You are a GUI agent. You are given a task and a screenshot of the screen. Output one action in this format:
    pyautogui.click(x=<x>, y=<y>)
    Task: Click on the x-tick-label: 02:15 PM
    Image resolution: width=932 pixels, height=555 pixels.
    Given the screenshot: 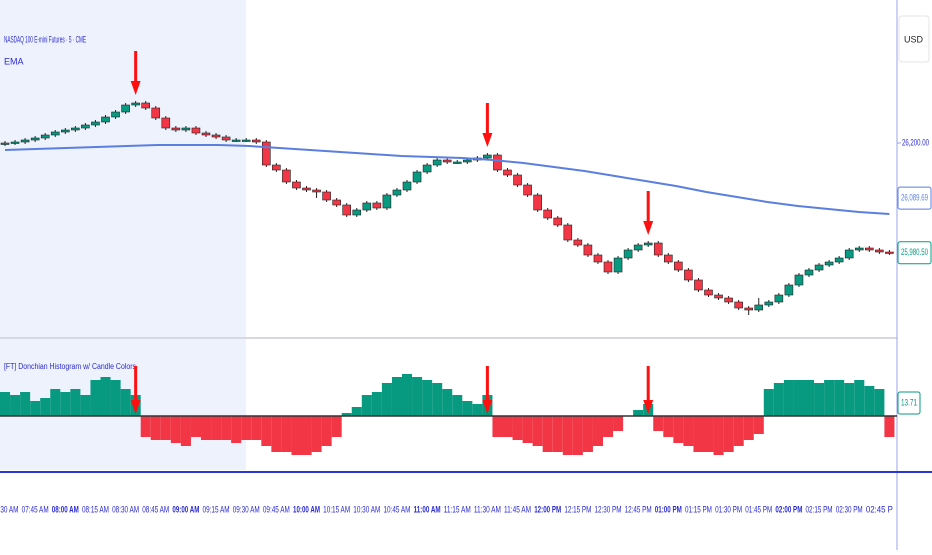 What is the action you would take?
    pyautogui.click(x=819, y=509)
    